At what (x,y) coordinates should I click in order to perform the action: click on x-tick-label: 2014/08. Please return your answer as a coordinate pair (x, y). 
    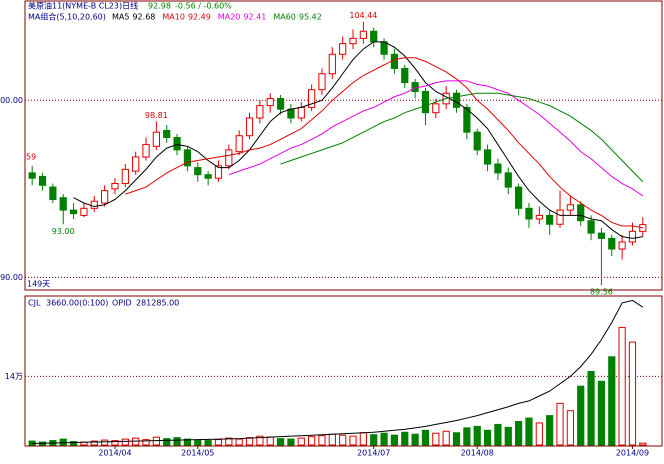
    Looking at the image, I should click on (477, 453).